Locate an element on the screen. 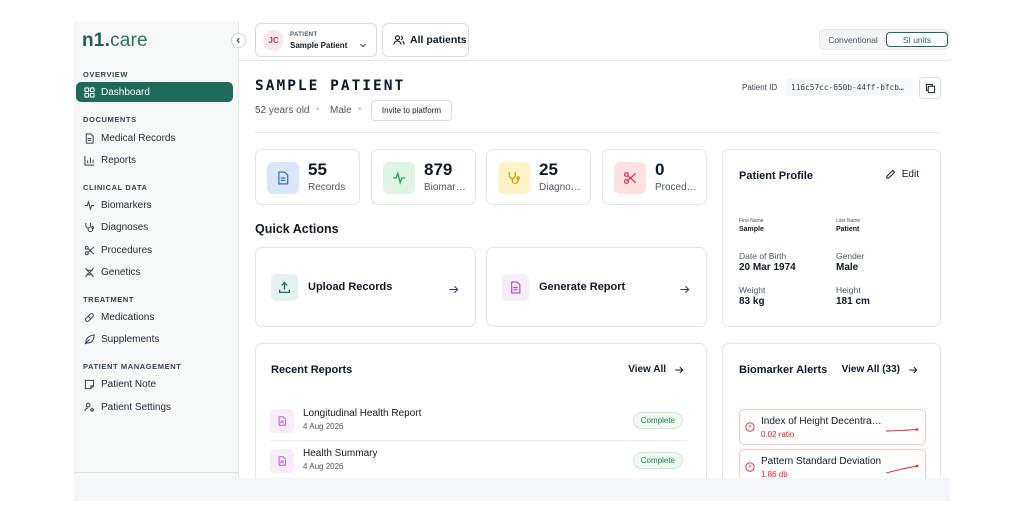 This screenshot has width=1024, height=512. note-icon is located at coordinates (89, 384).